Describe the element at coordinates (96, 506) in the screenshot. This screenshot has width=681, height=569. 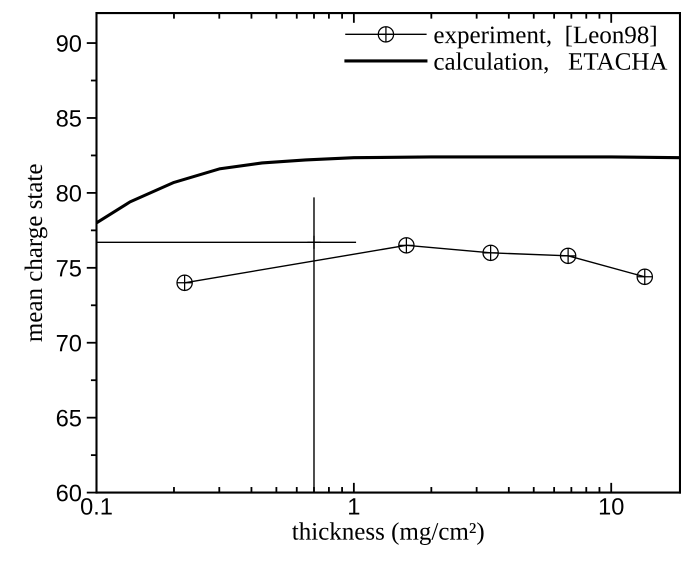
I see `x-tick-label: 0.1` at that location.